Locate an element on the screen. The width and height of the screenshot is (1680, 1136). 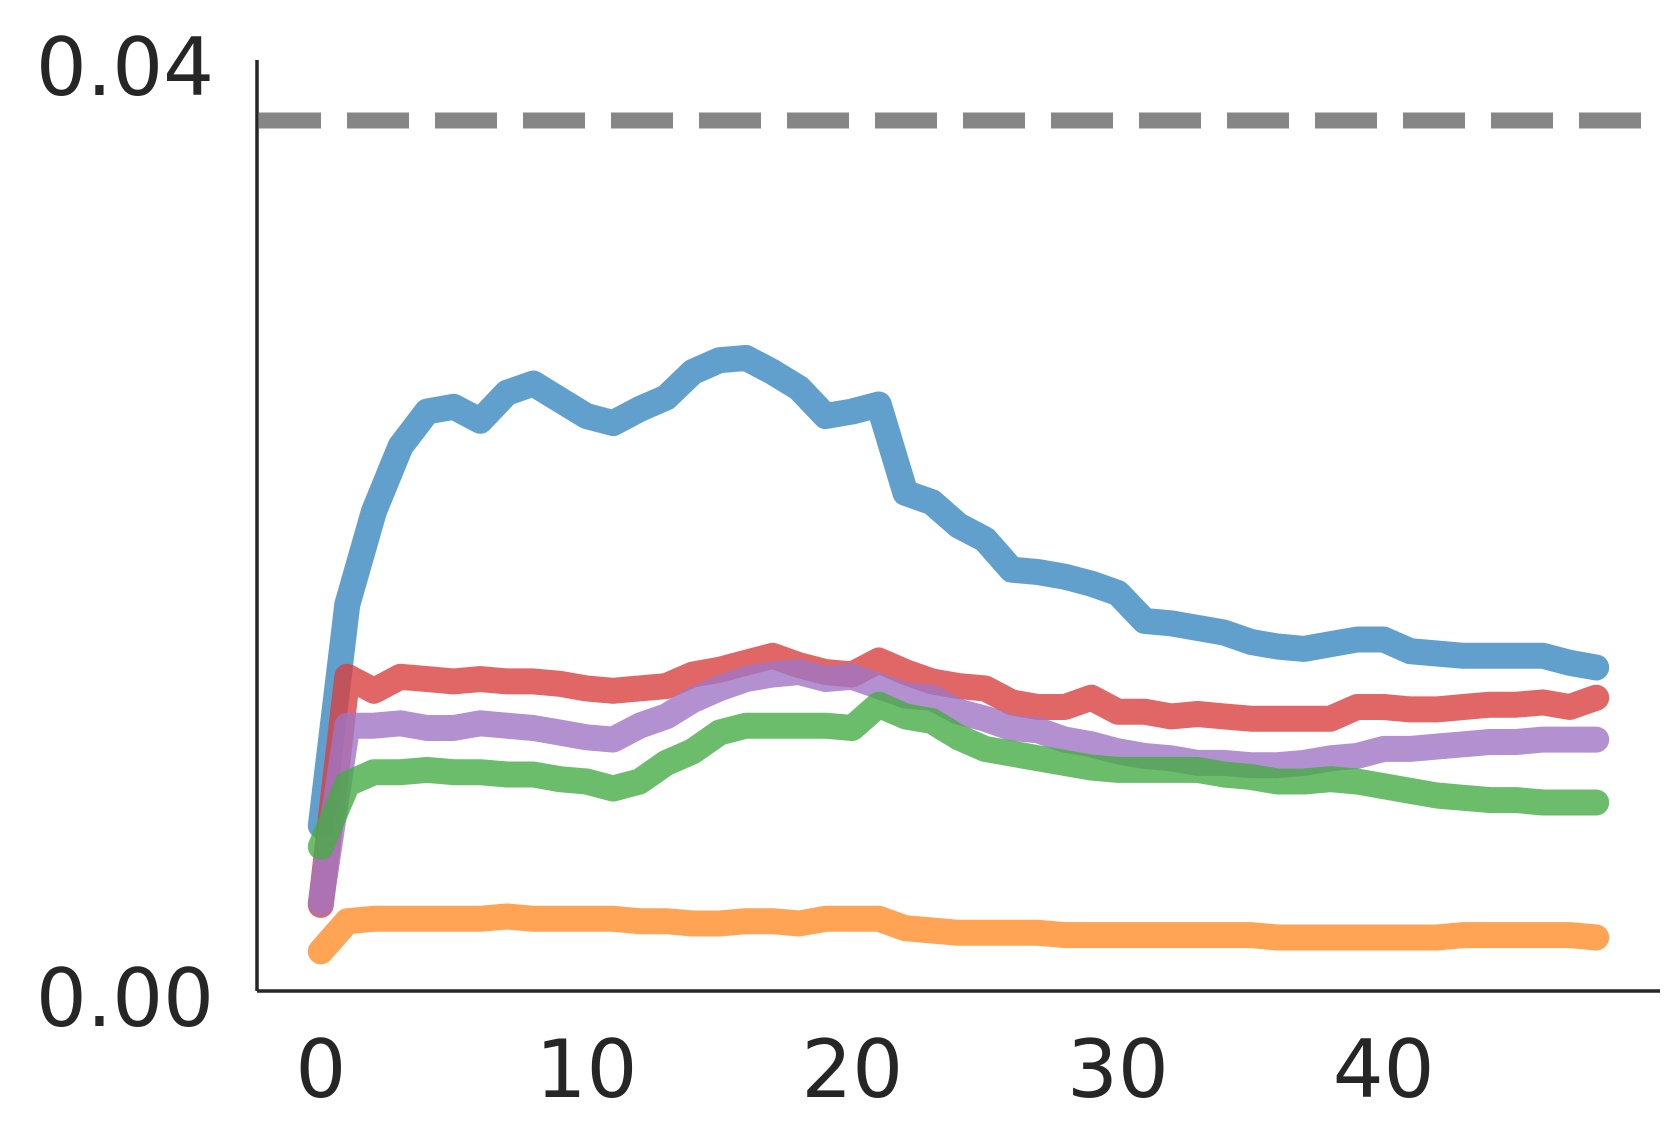
x-tick-label: 10 is located at coordinates (587, 1069).